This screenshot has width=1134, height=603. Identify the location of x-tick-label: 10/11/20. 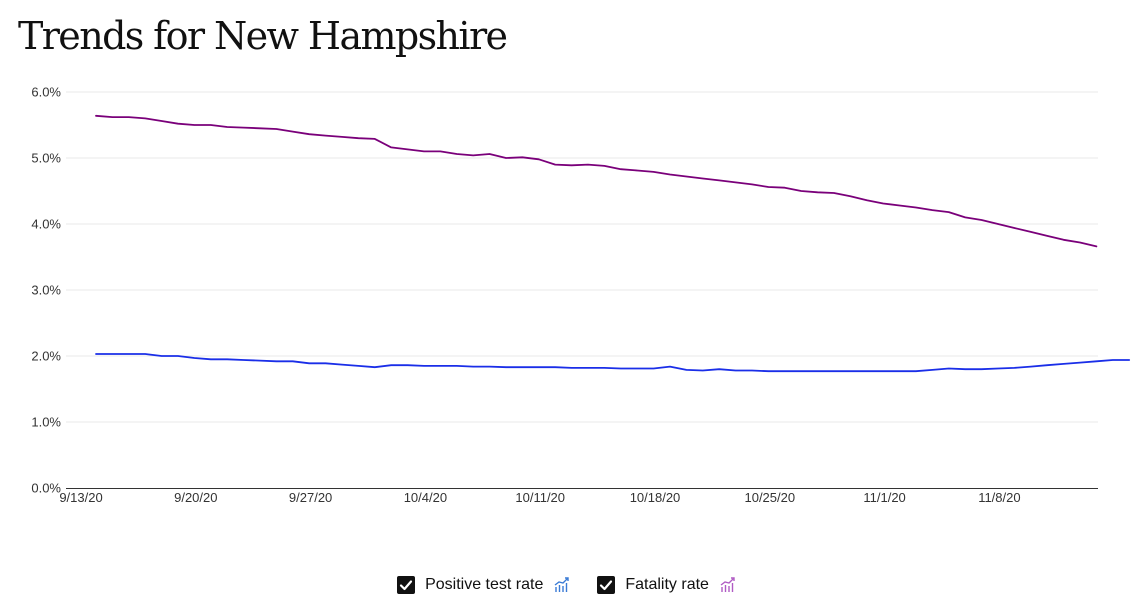
(540, 497).